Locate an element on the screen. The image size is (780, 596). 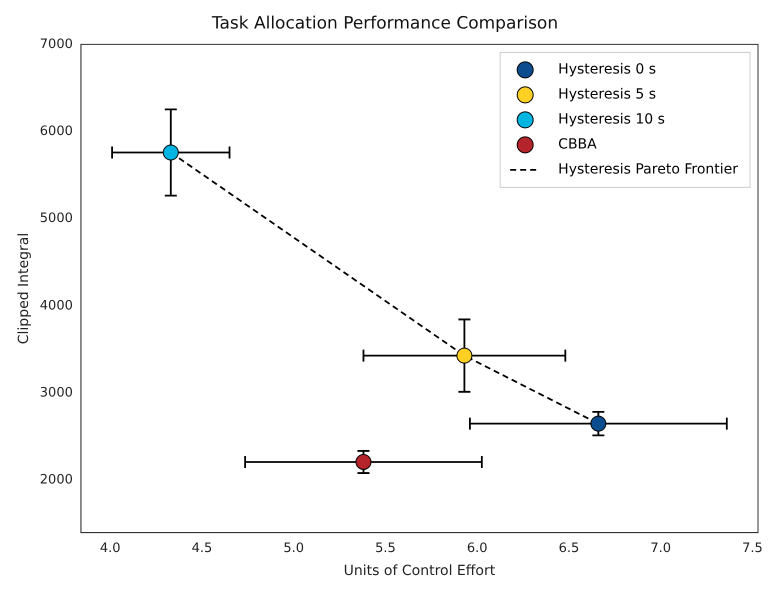
x-tick-label: 4.0 is located at coordinates (110, 548).